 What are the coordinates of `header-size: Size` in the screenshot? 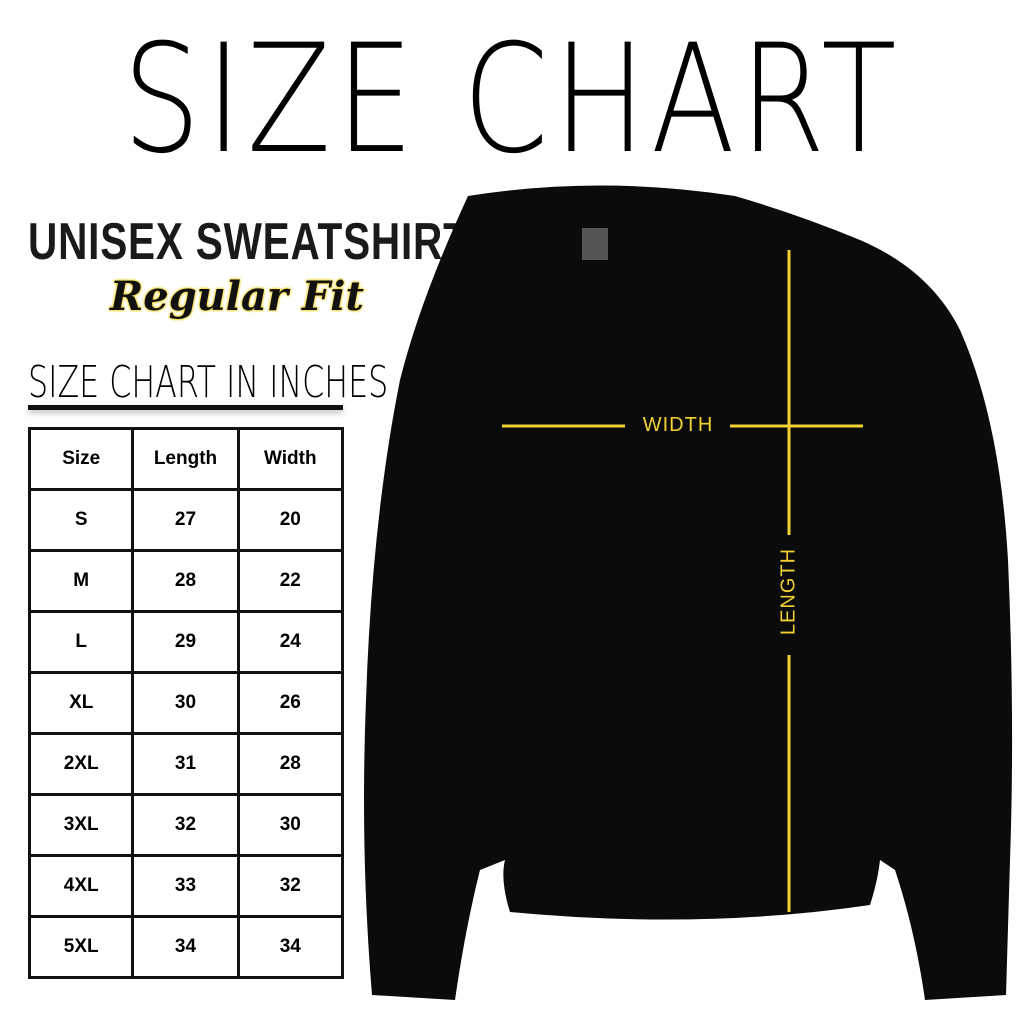 It's located at (81, 459).